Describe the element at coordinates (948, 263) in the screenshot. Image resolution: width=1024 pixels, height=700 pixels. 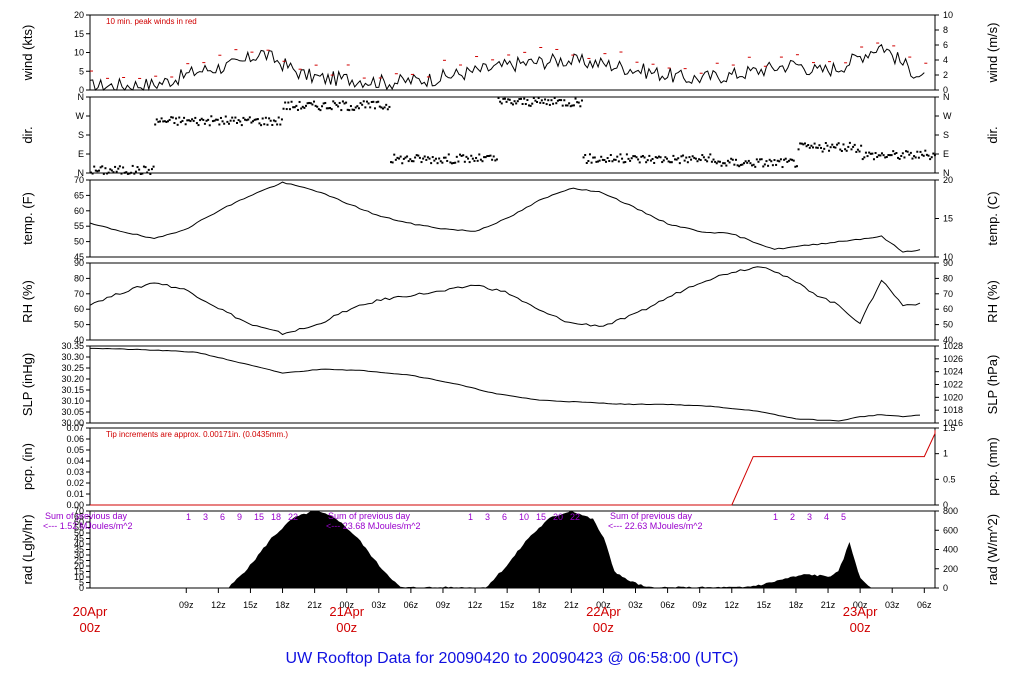
I see `y-tick-label-right: 90` at that location.